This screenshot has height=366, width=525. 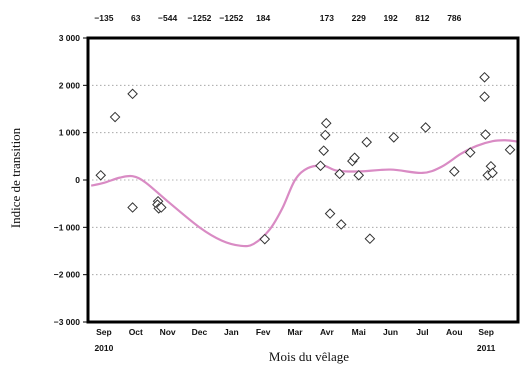 I want to click on y-tick-label: 1 000, so click(x=70, y=133).